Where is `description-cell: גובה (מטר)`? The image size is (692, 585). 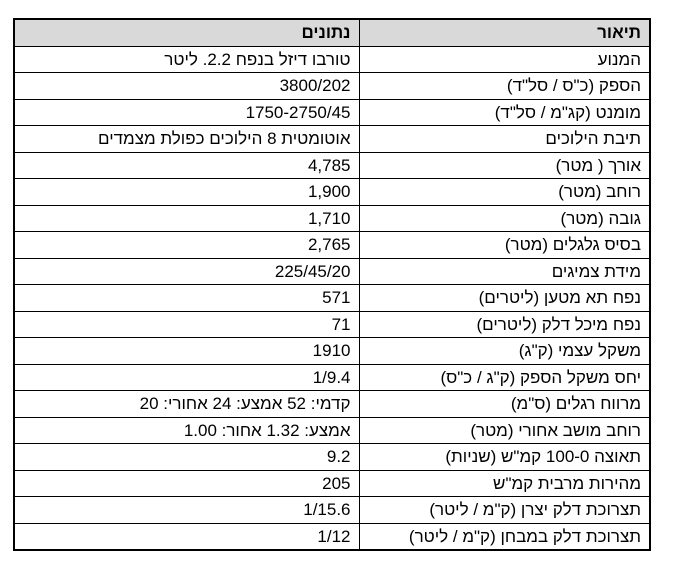
description-cell: גובה (מטר) is located at coordinates (504, 218).